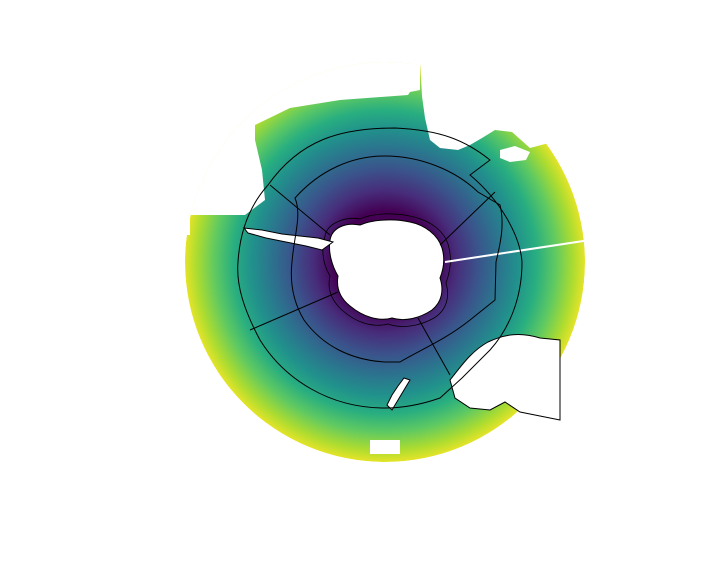 The image size is (722, 562). Describe the element at coordinates (288, 239) in the screenshot. I see `antarctic-peninsula` at that location.